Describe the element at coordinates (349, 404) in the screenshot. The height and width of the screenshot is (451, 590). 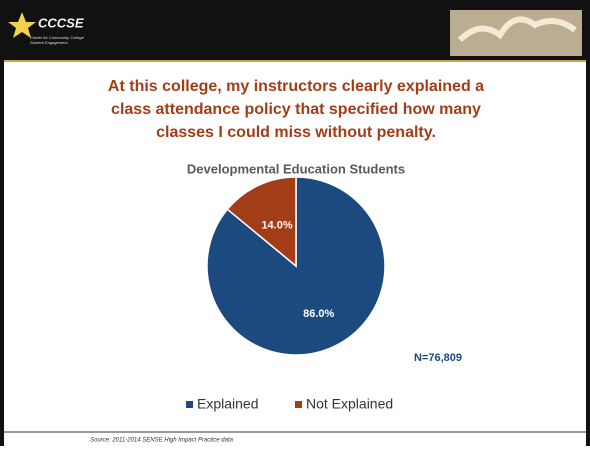
I see `legend-label: Not Explained` at that location.